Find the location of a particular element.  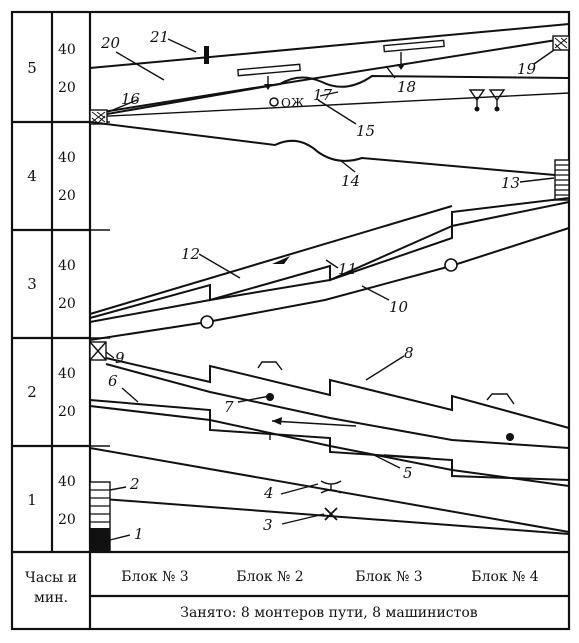

label-8: 8 is located at coordinates (409, 353).